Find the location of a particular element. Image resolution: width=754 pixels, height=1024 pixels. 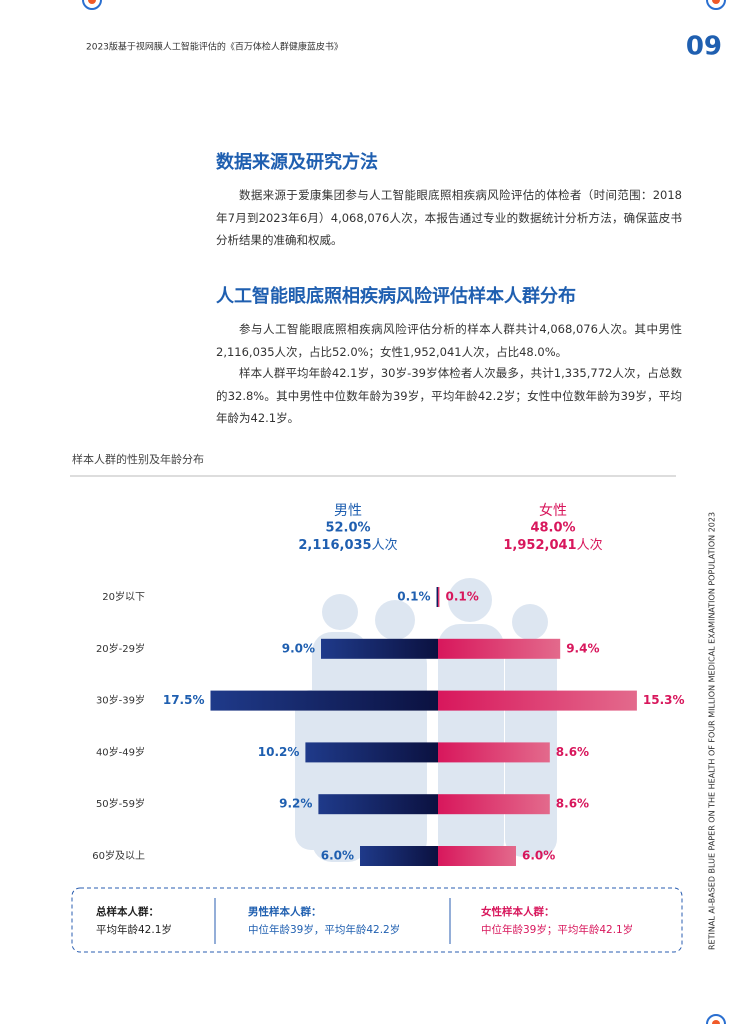

chart-title: 样本人群的性别及年龄分布 is located at coordinates (138, 459).